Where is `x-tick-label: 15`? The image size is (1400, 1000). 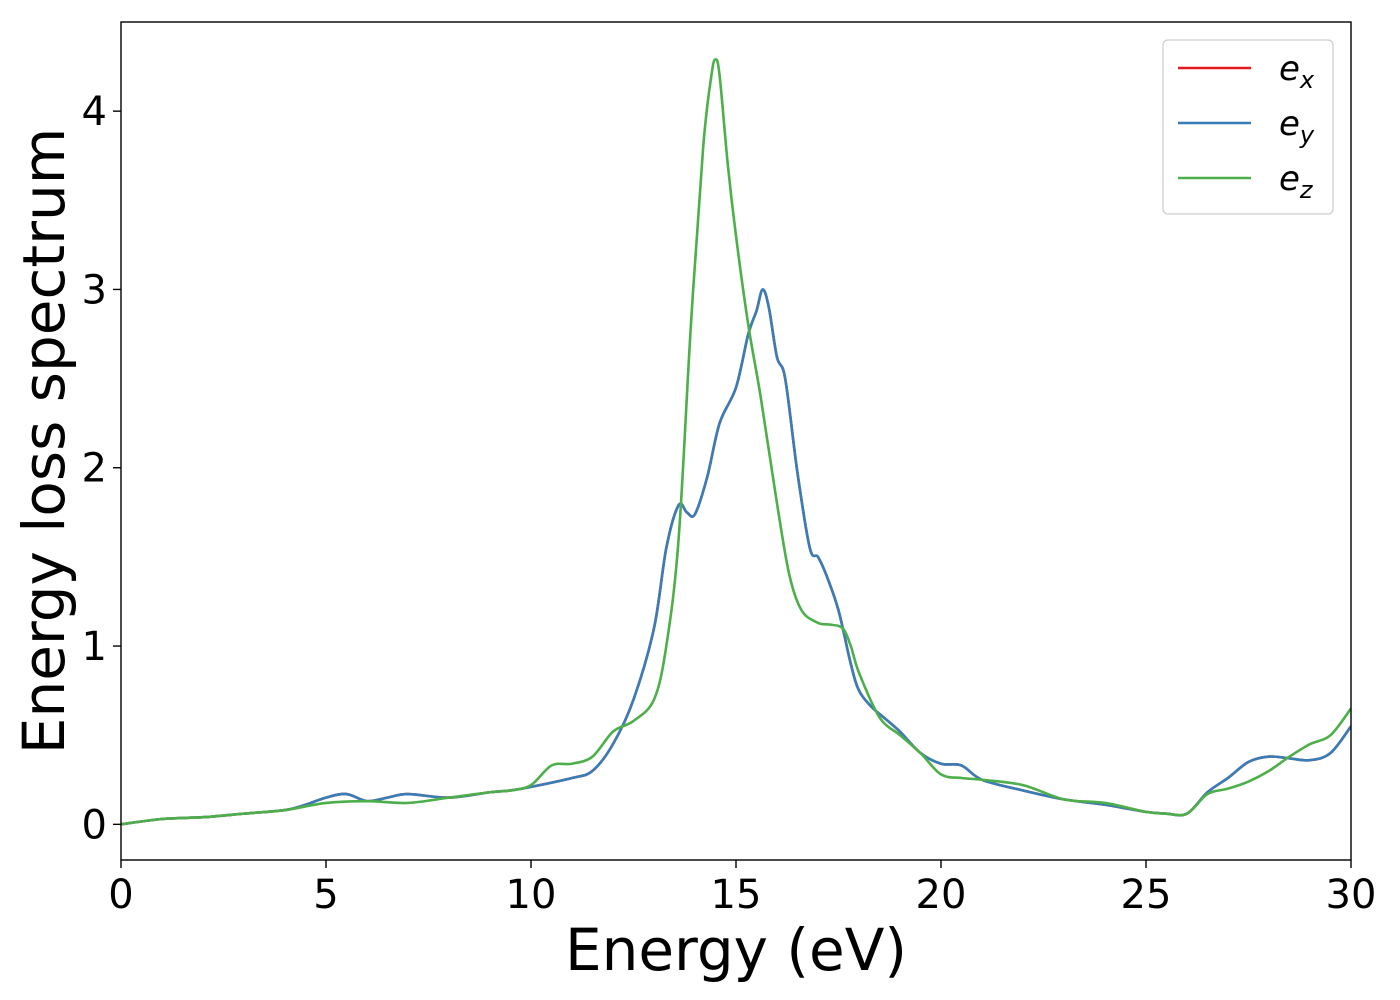
x-tick-label: 15 is located at coordinates (736, 895).